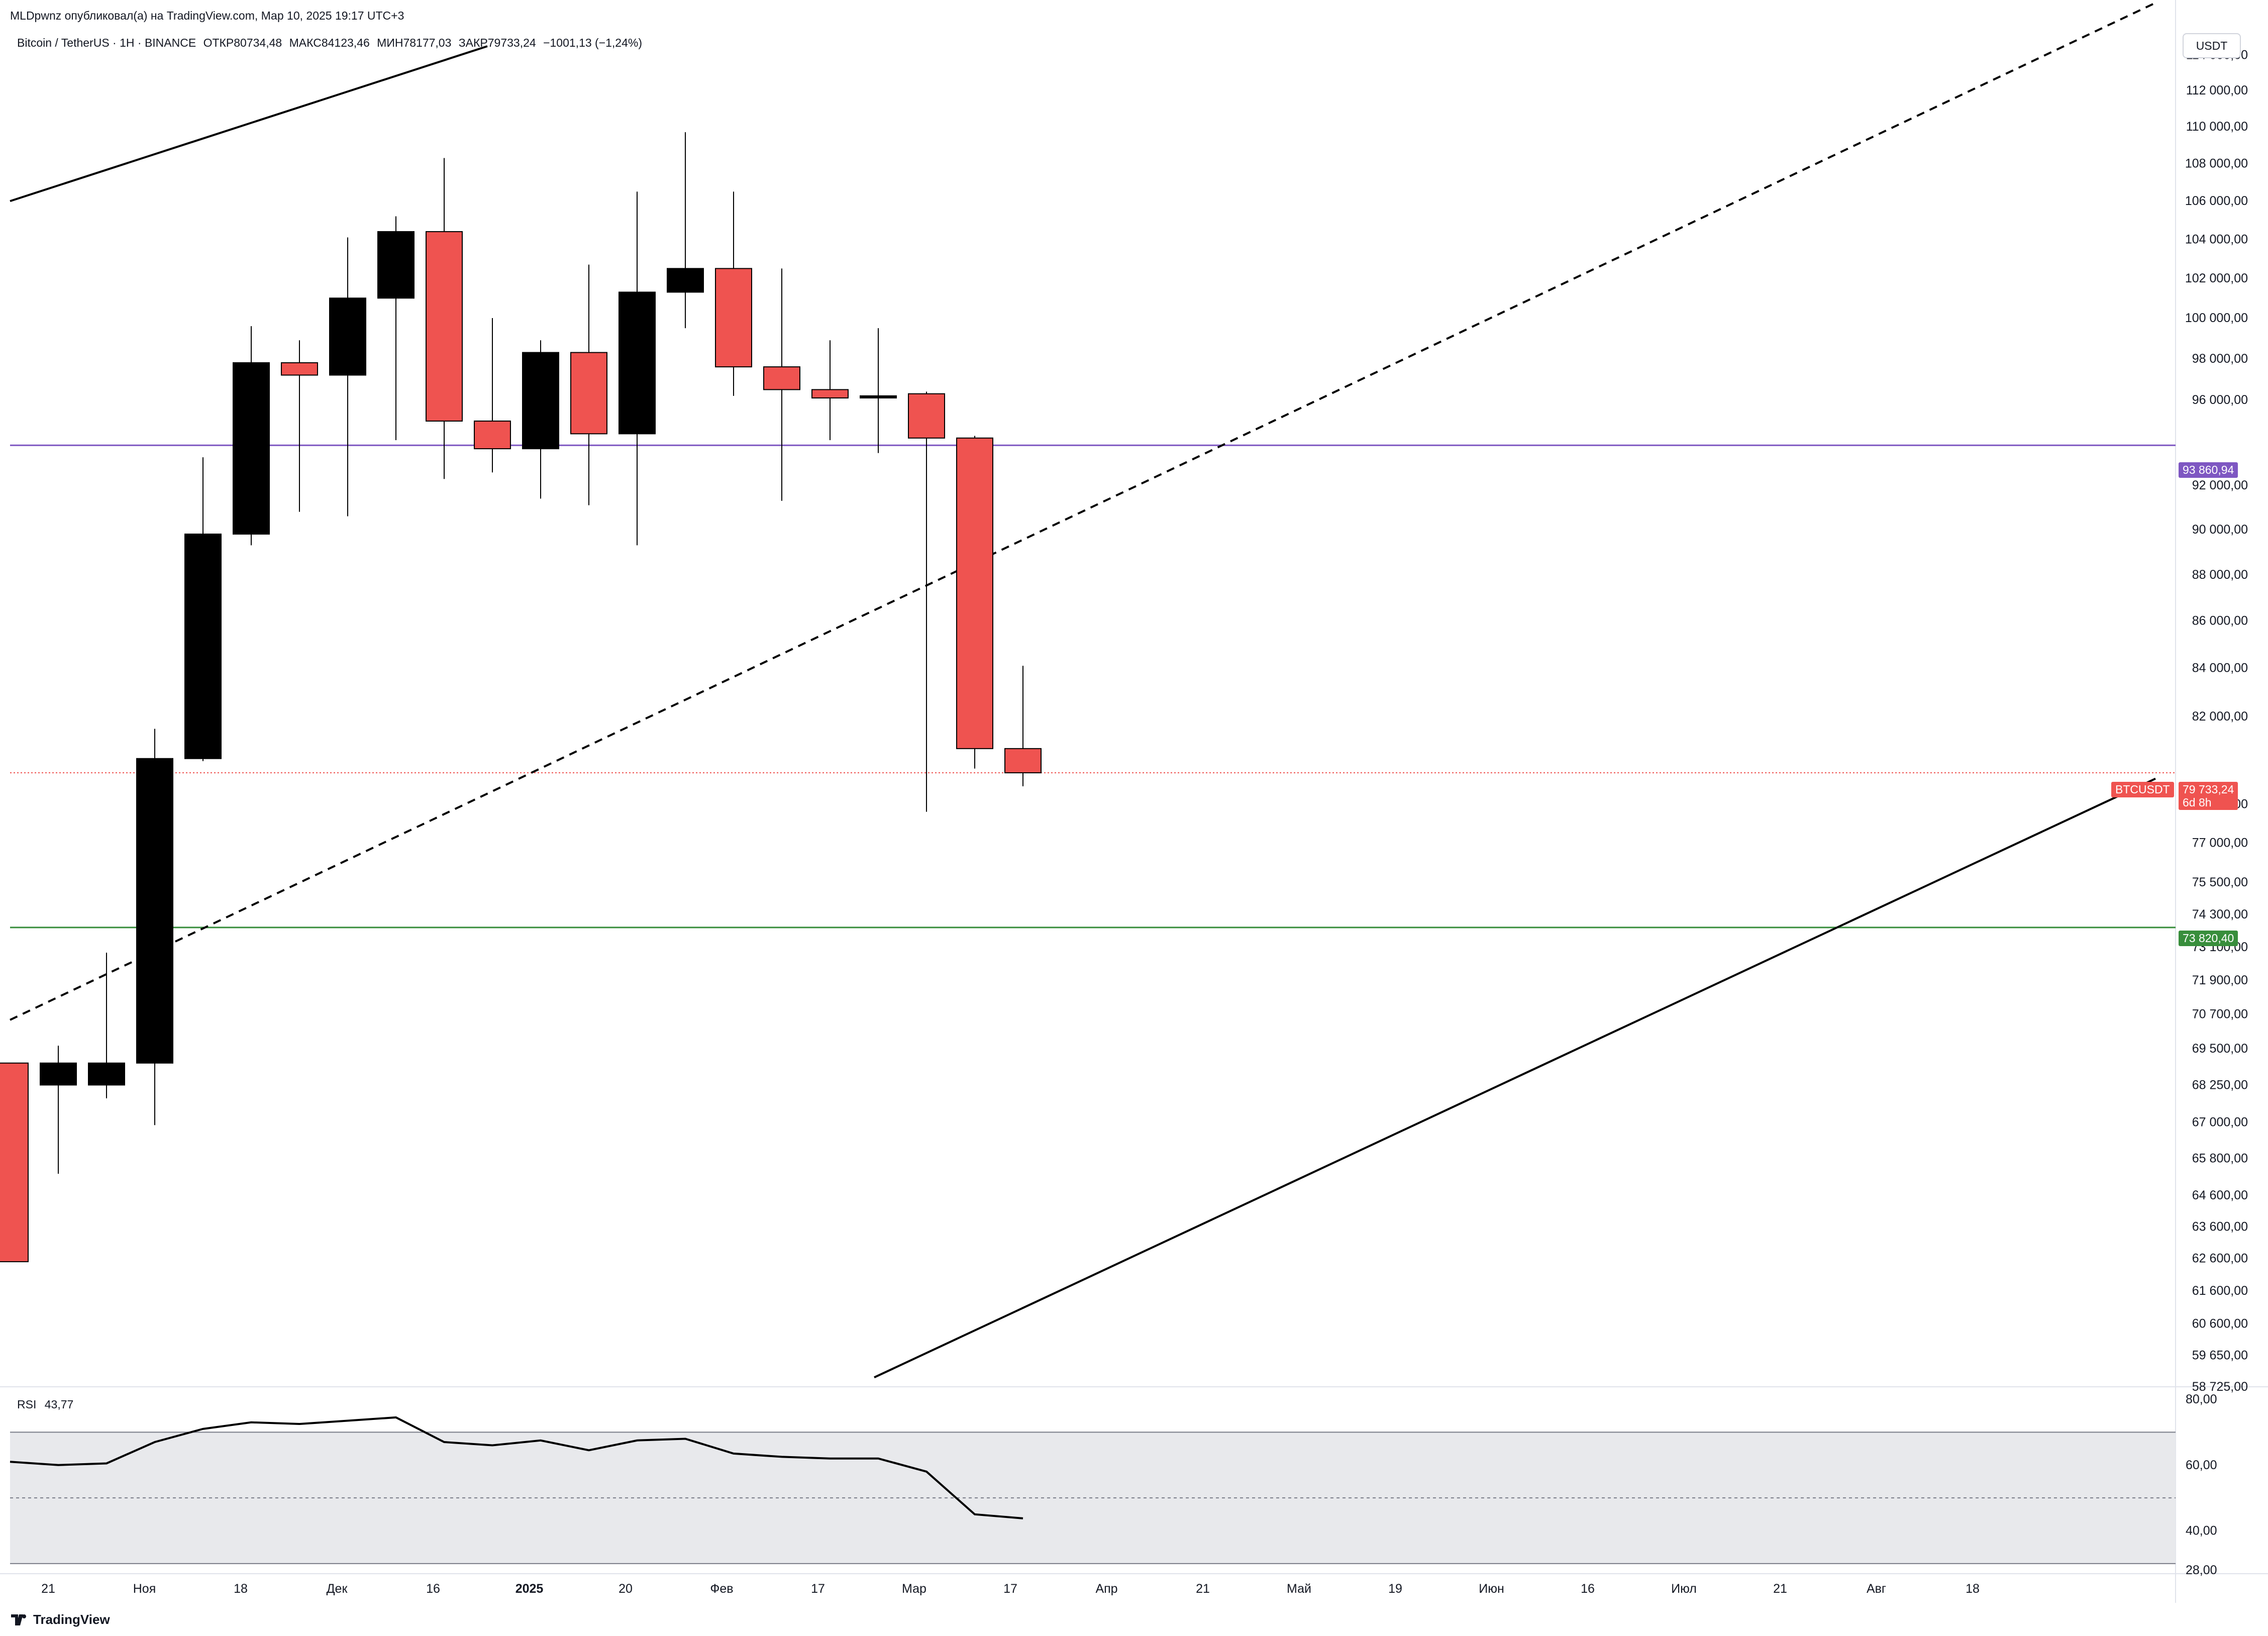 This screenshot has height=1636, width=2268. I want to click on price-axis-label: 82 000,00, so click(2220, 716).